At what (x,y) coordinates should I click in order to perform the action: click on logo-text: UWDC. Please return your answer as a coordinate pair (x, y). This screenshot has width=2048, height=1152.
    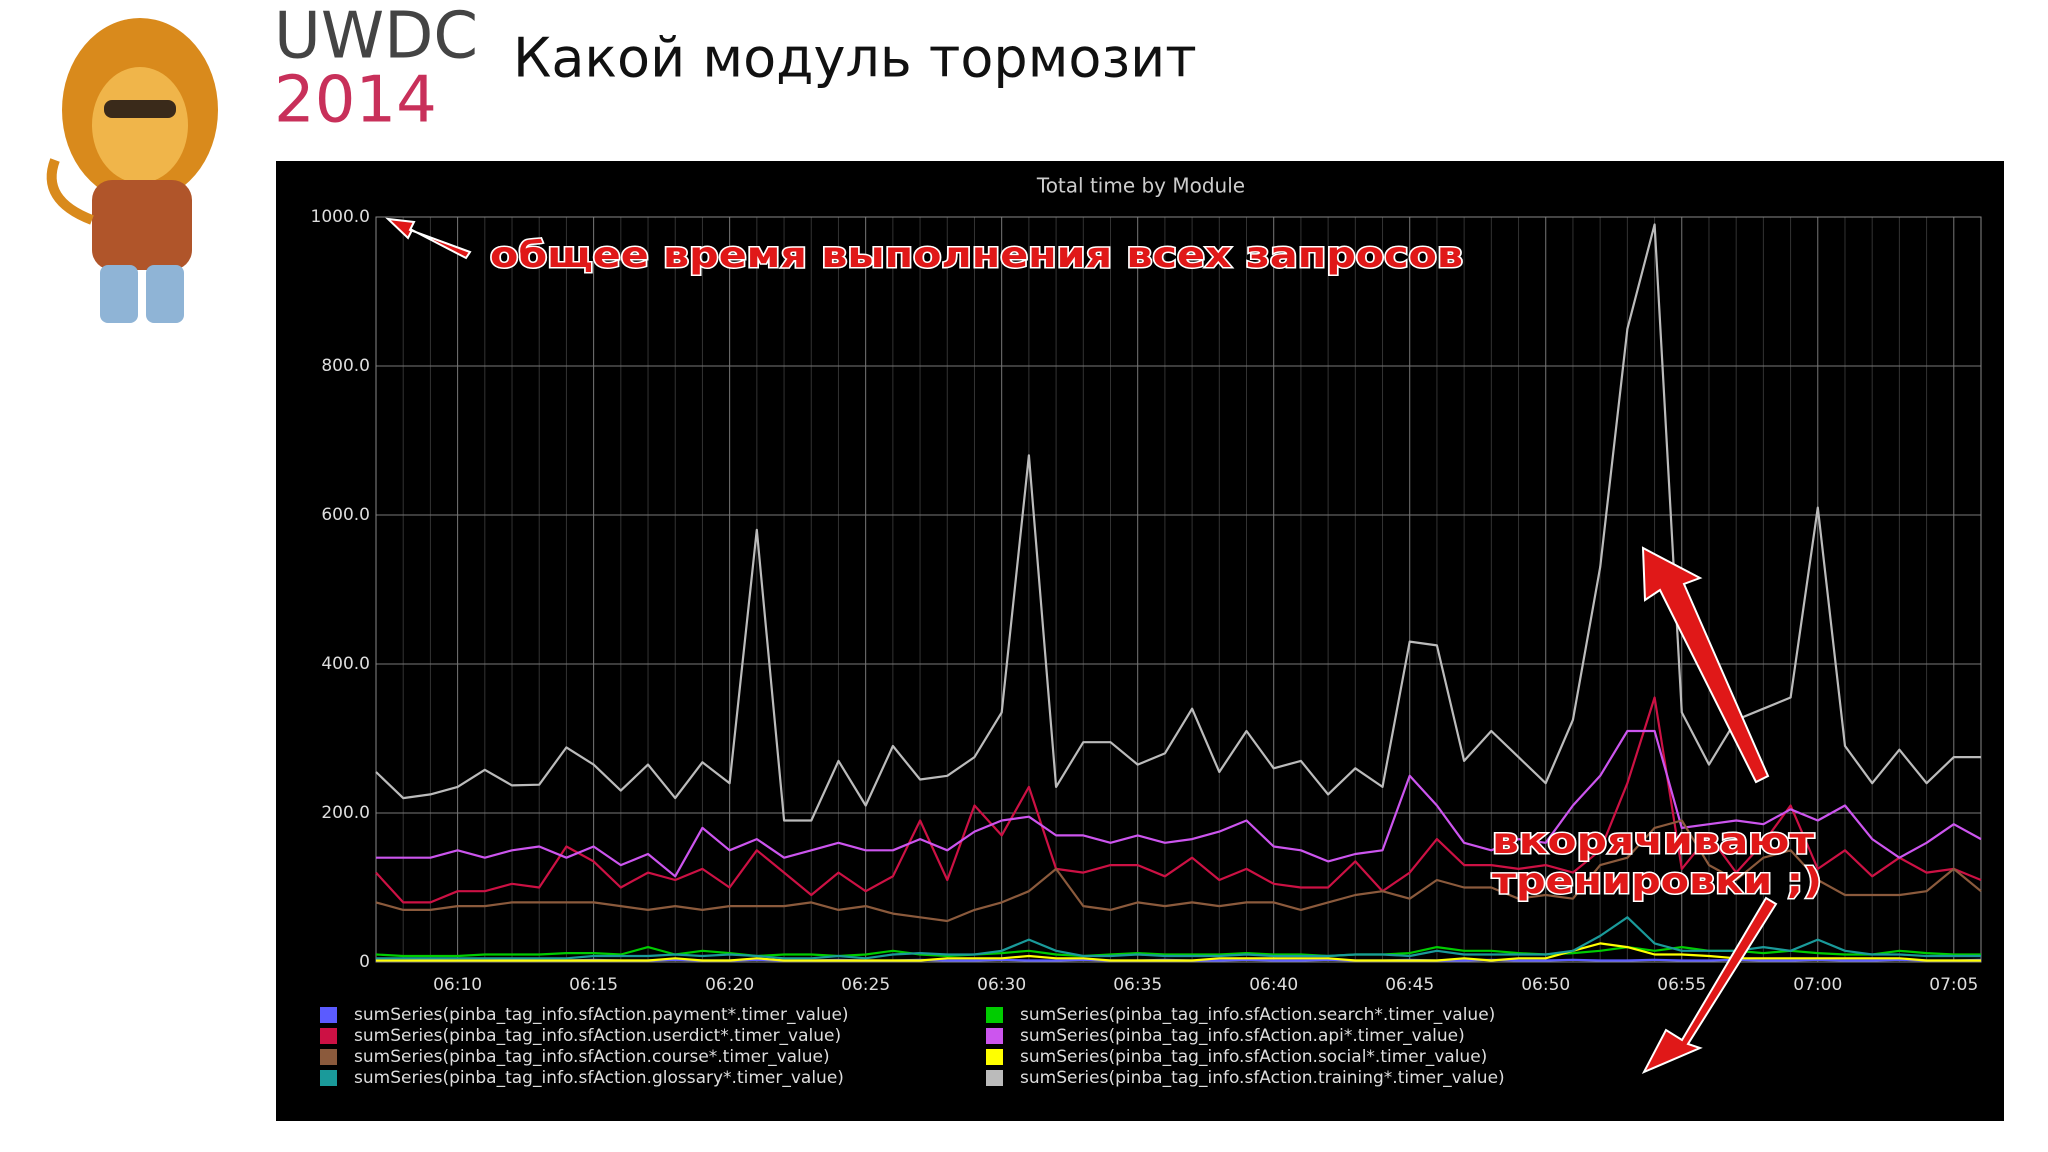
    Looking at the image, I should click on (376, 37).